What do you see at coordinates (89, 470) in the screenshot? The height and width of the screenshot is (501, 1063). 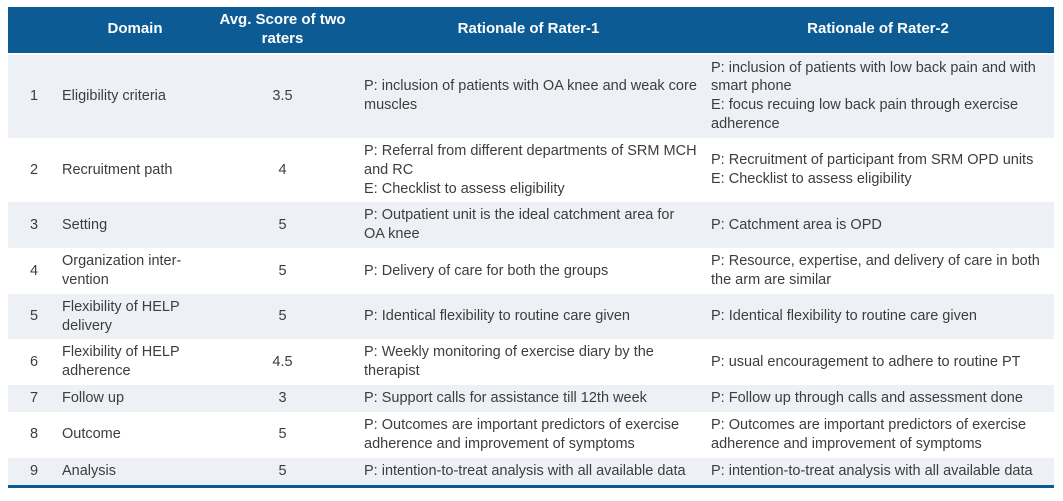 I see `domain-cell: Analysis` at bounding box center [89, 470].